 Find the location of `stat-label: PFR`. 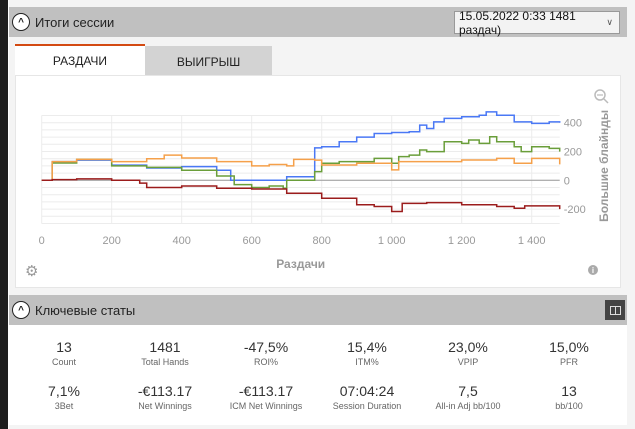

stat-label: PFR is located at coordinates (569, 362).